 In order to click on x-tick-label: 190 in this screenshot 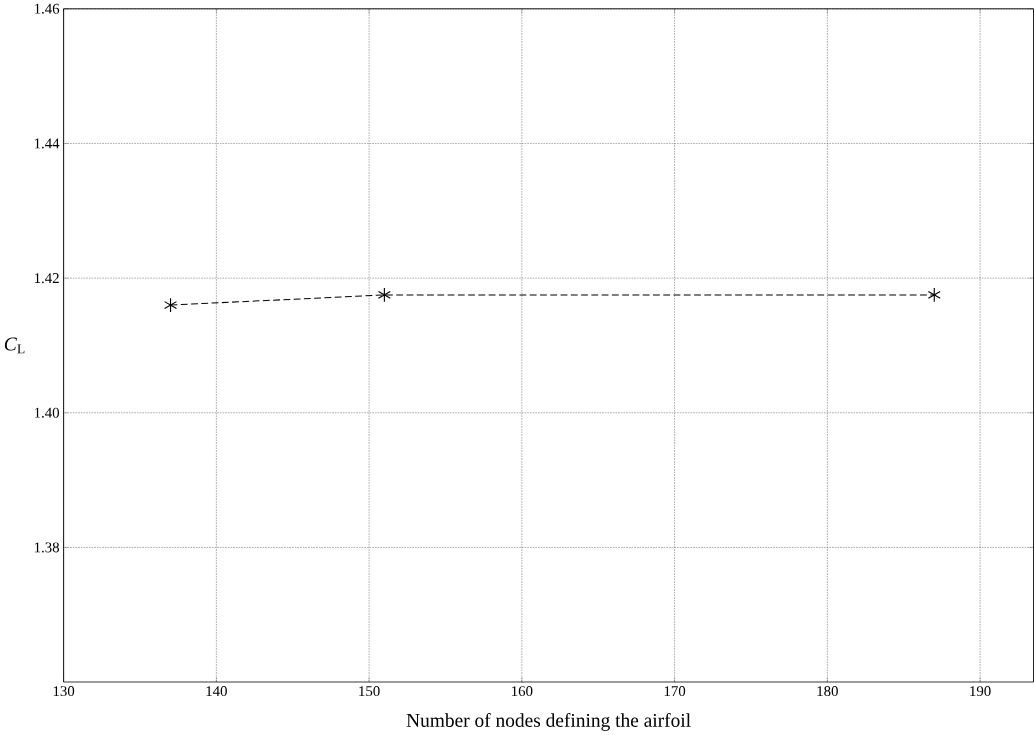, I will do `click(980, 691)`.